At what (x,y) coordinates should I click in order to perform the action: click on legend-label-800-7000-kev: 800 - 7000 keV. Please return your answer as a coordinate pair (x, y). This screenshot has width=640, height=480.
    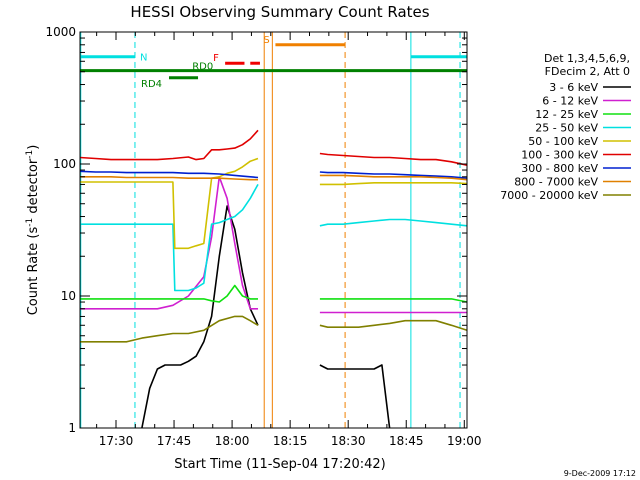
    Looking at the image, I should click on (556, 182).